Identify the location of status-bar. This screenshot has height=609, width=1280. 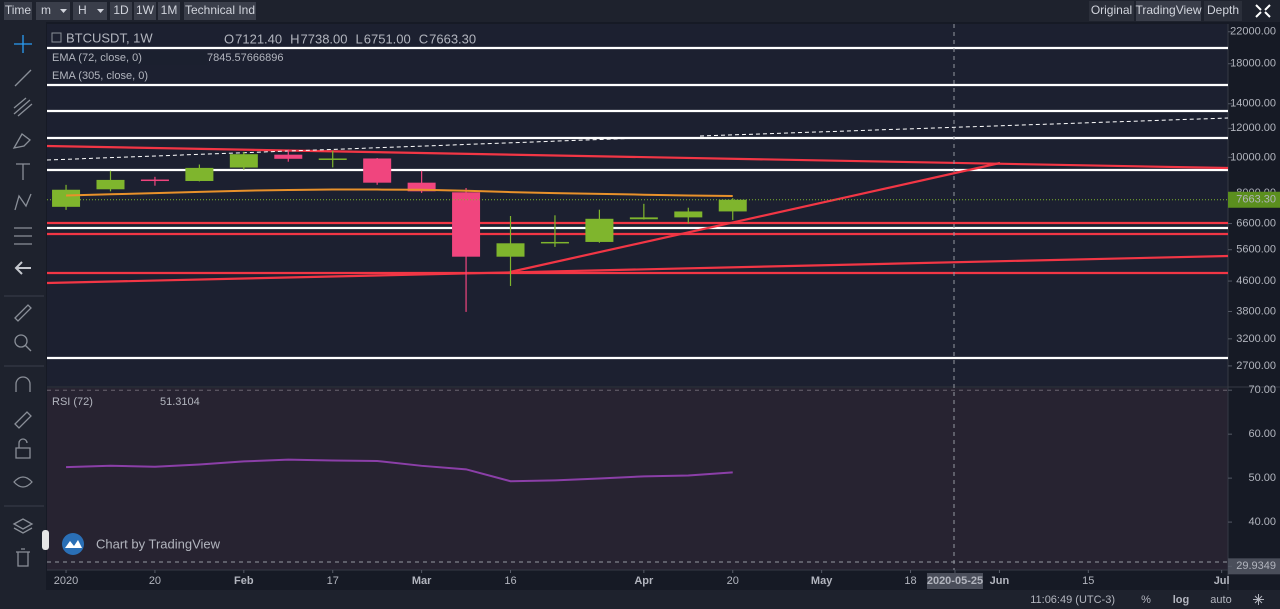
(640, 599).